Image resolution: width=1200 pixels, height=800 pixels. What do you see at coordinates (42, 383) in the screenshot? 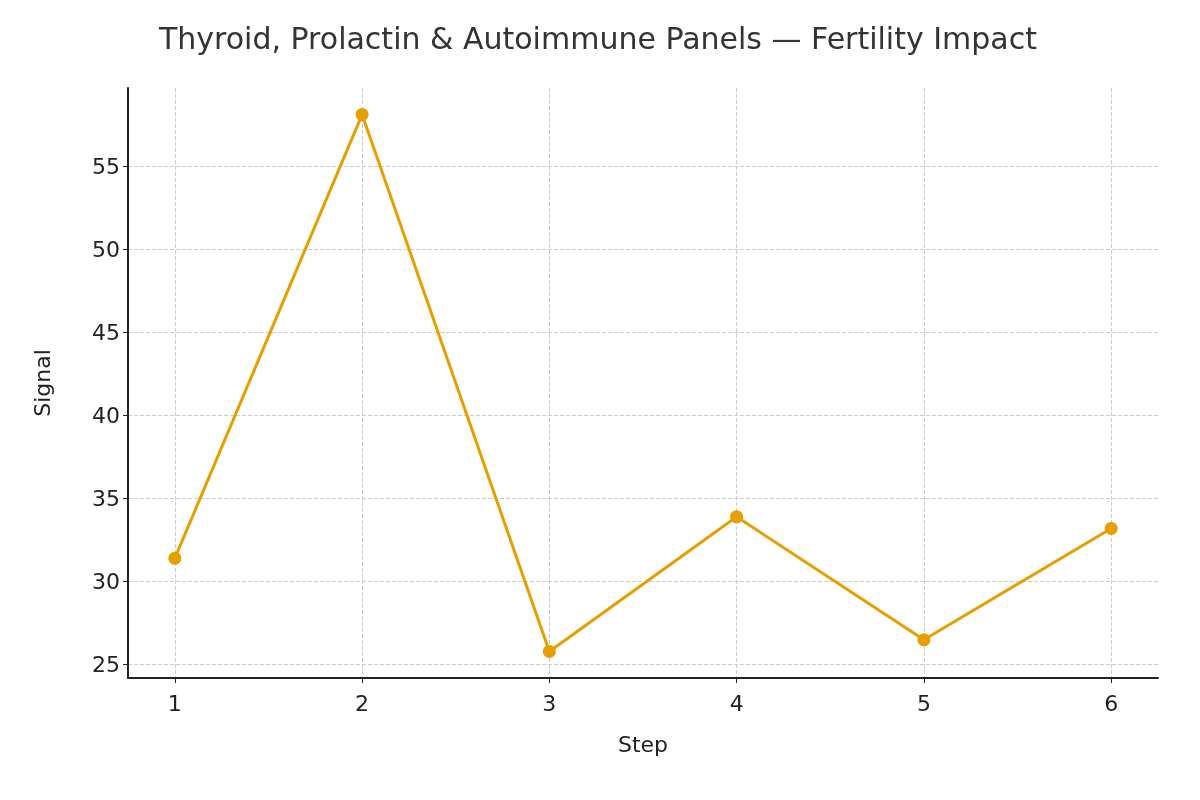
I see `y-axis-title: Signal` at bounding box center [42, 383].